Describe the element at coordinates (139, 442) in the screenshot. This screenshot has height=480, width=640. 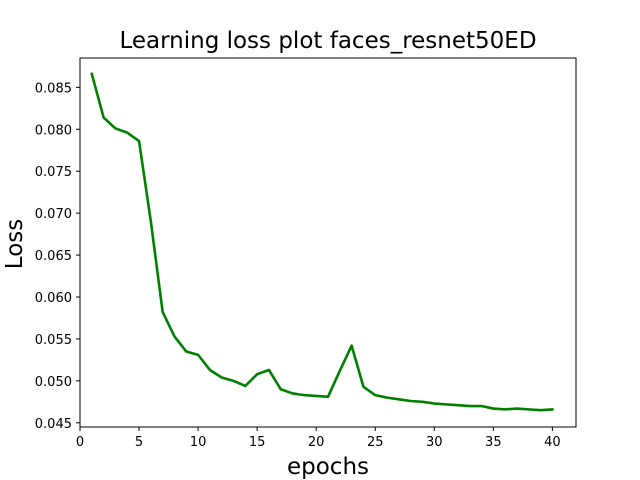
I see `x-tick-label: 5` at that location.